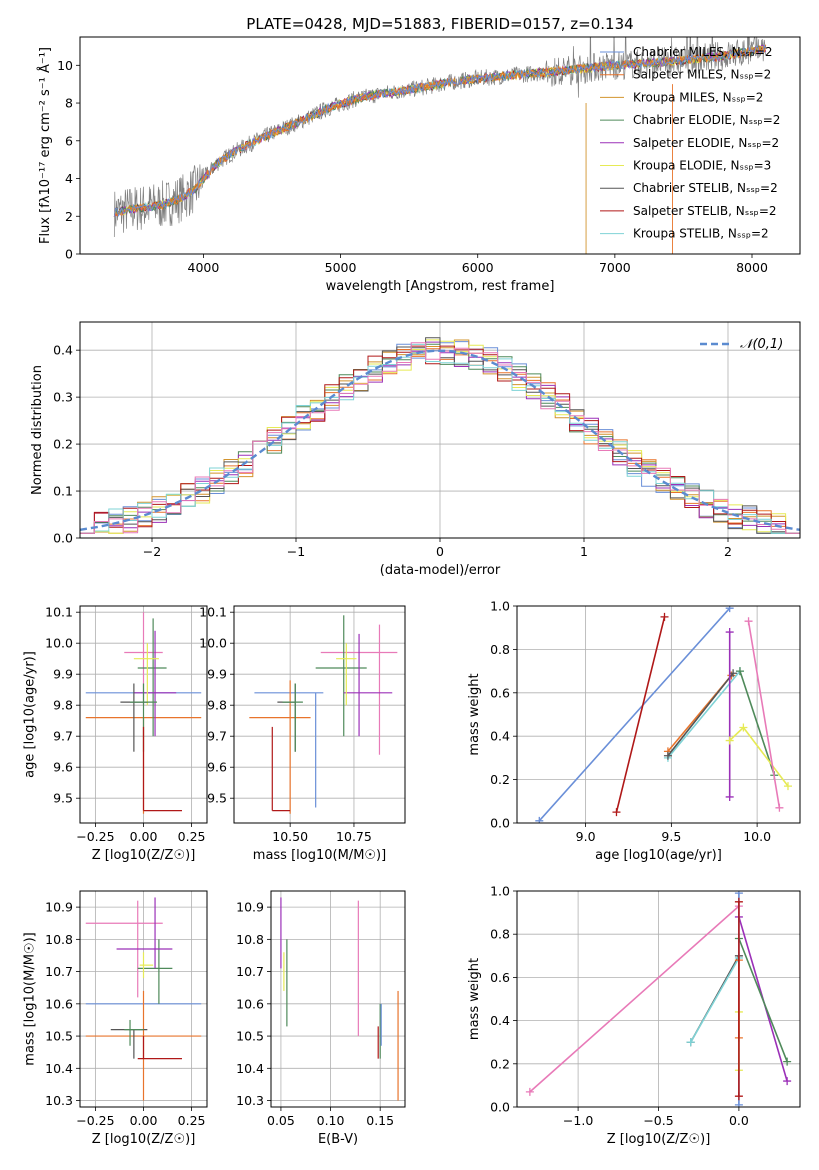  I want to click on x-tick-label: 10.75, so click(354, 836).